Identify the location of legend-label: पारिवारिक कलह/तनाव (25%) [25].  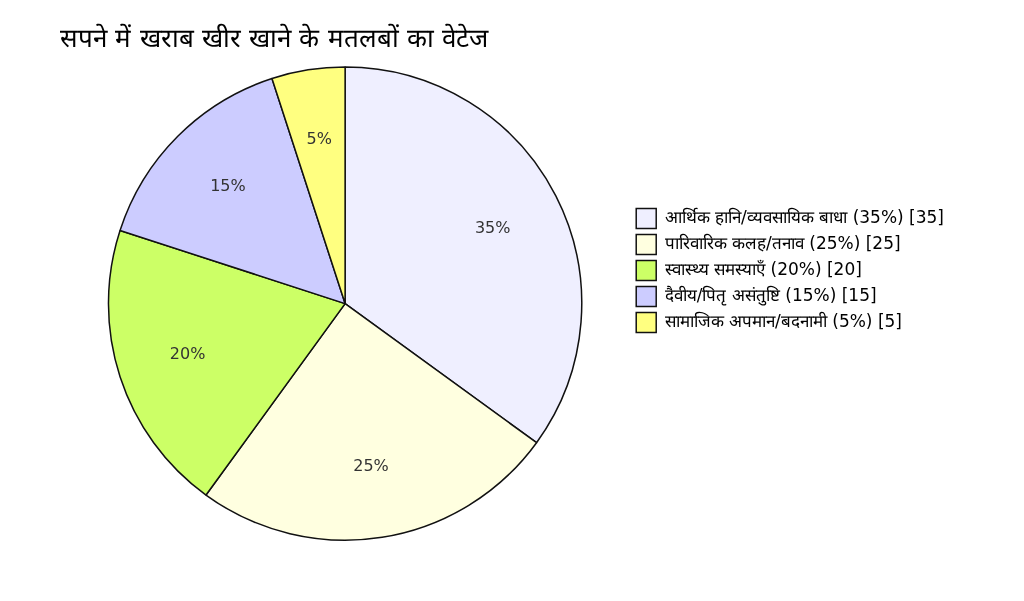
(782, 242).